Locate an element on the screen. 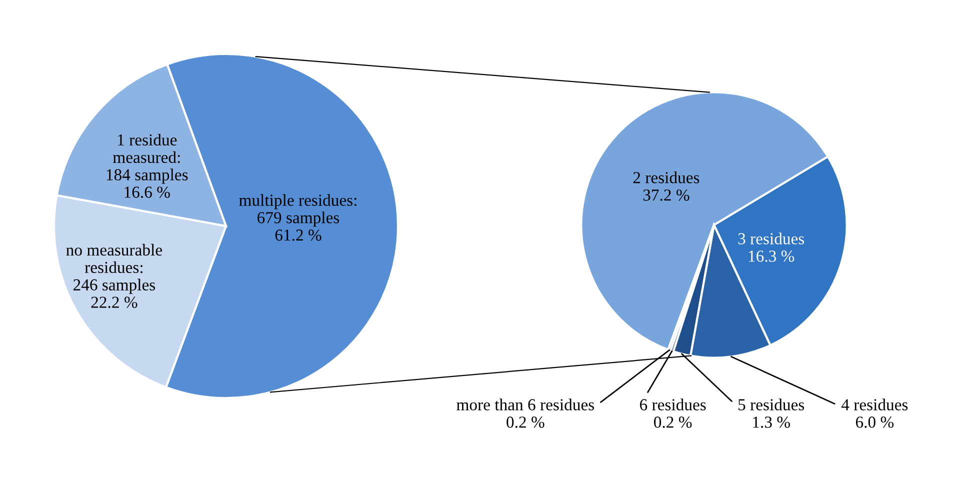 This screenshot has height=481, width=969. data-label: 6.0 % is located at coordinates (875, 422).